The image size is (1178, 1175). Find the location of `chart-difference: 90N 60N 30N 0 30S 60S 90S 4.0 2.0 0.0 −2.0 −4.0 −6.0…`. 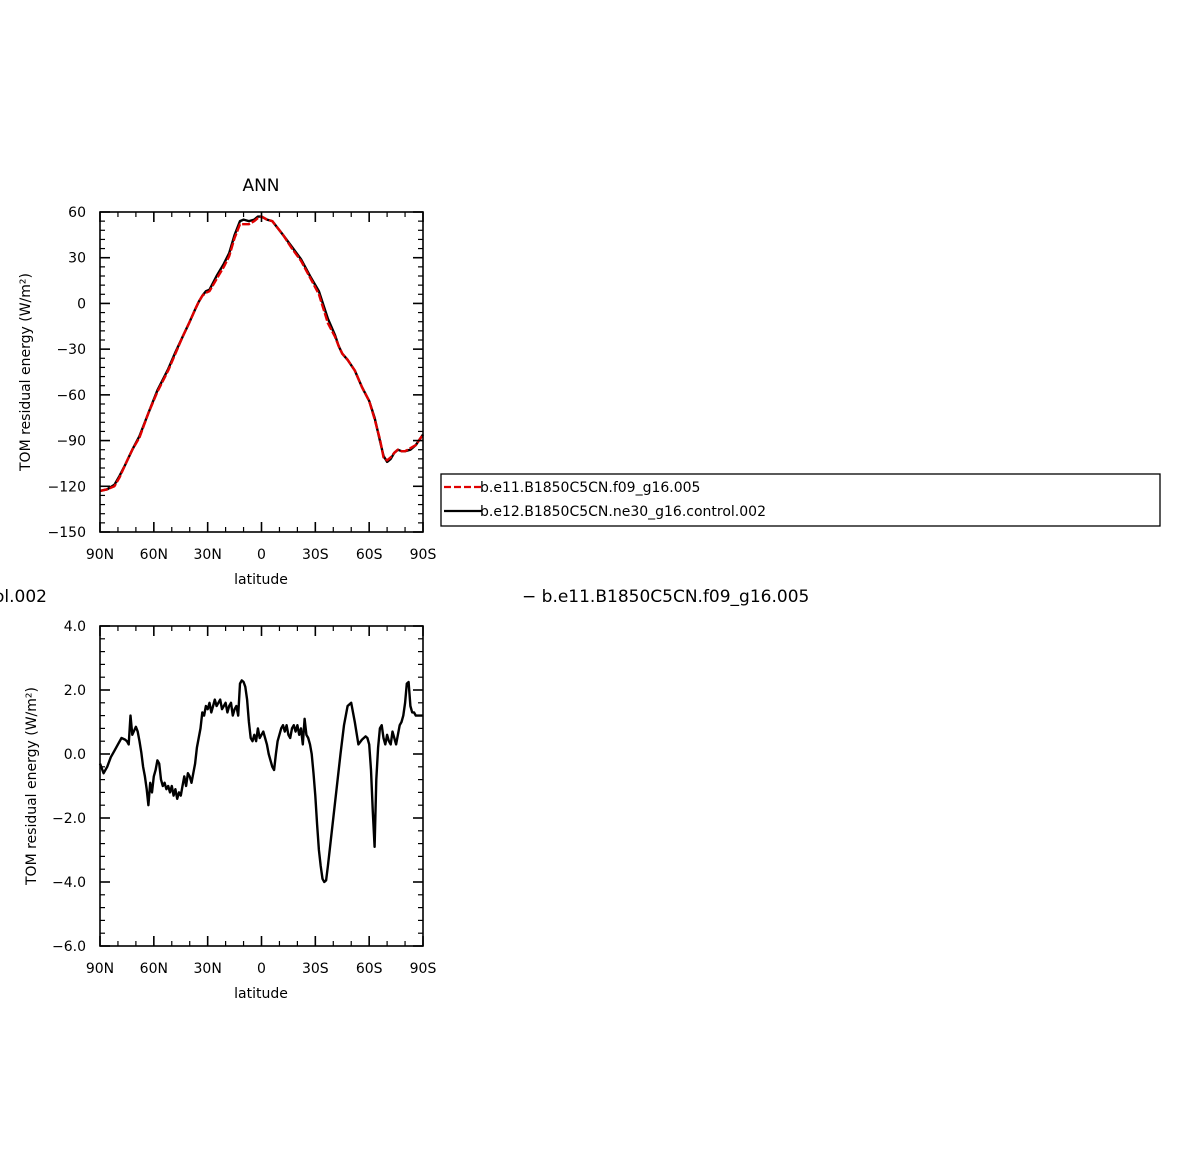

chart-difference: 90N 60N 30N 0 30S 60S 90S 4.0 2.0 0.0 −2.0 −4.0 −6.0… is located at coordinates (230, 810).